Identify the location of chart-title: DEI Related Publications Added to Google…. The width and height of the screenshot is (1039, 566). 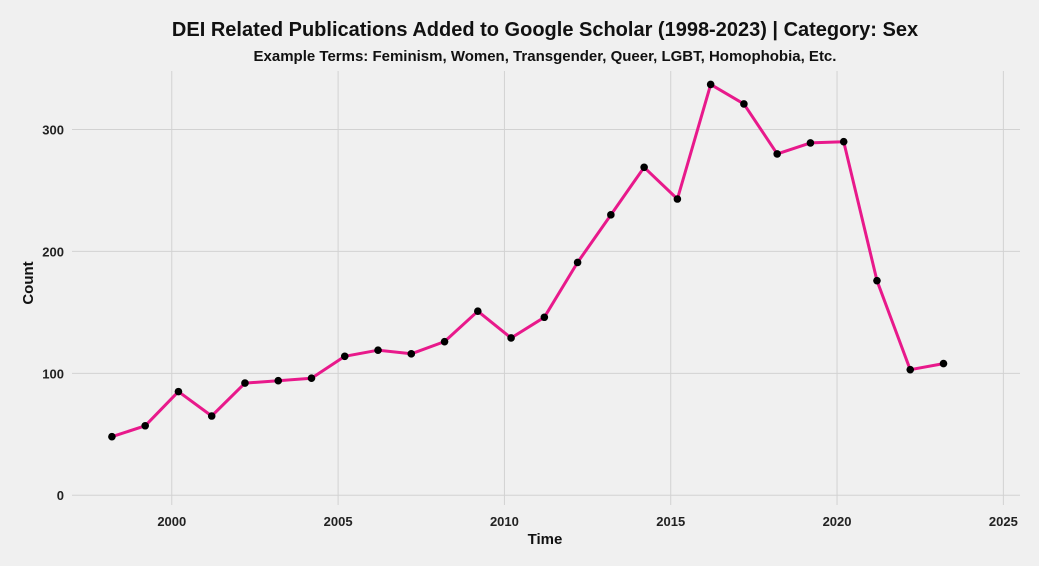
(545, 30).